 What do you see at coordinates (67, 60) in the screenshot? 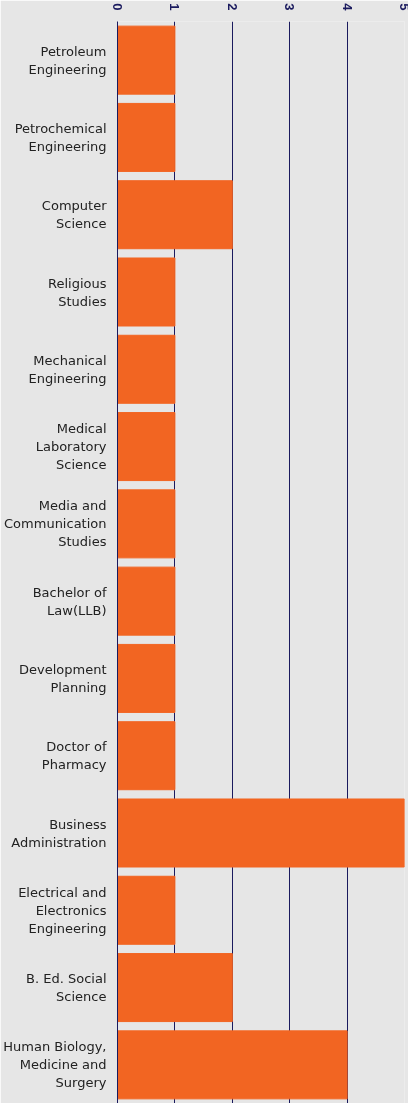
I see `y-tick-label: Petroleum Engineering` at bounding box center [67, 60].